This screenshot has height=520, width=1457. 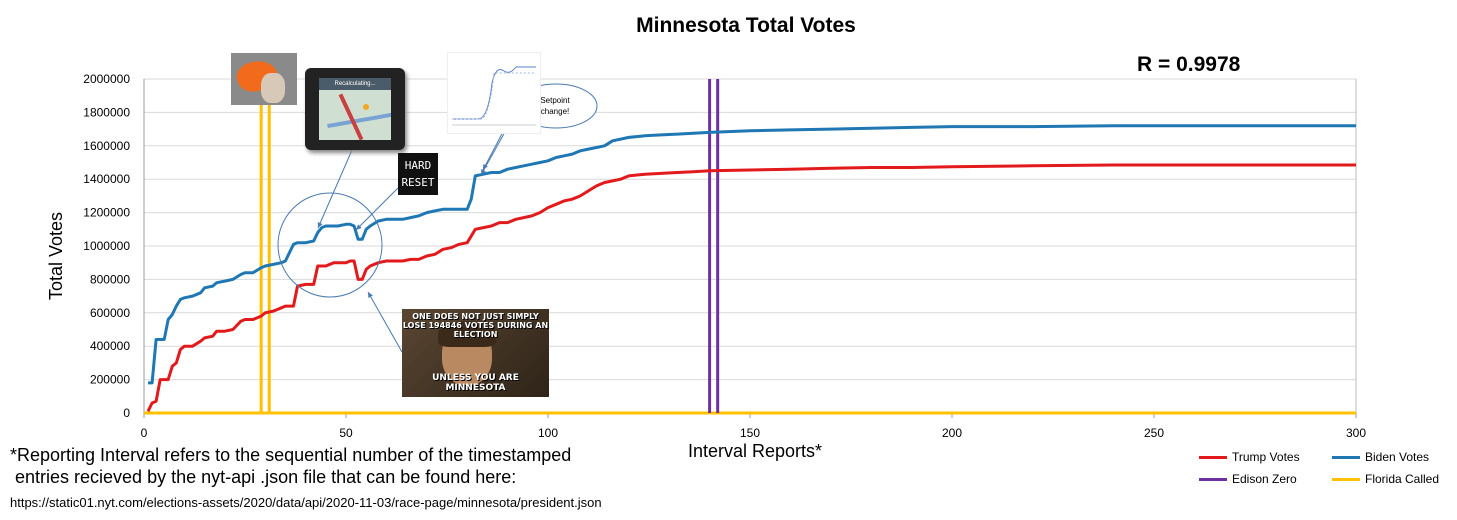 What do you see at coordinates (1213, 458) in the screenshot?
I see `legend-swatch-trump` at bounding box center [1213, 458].